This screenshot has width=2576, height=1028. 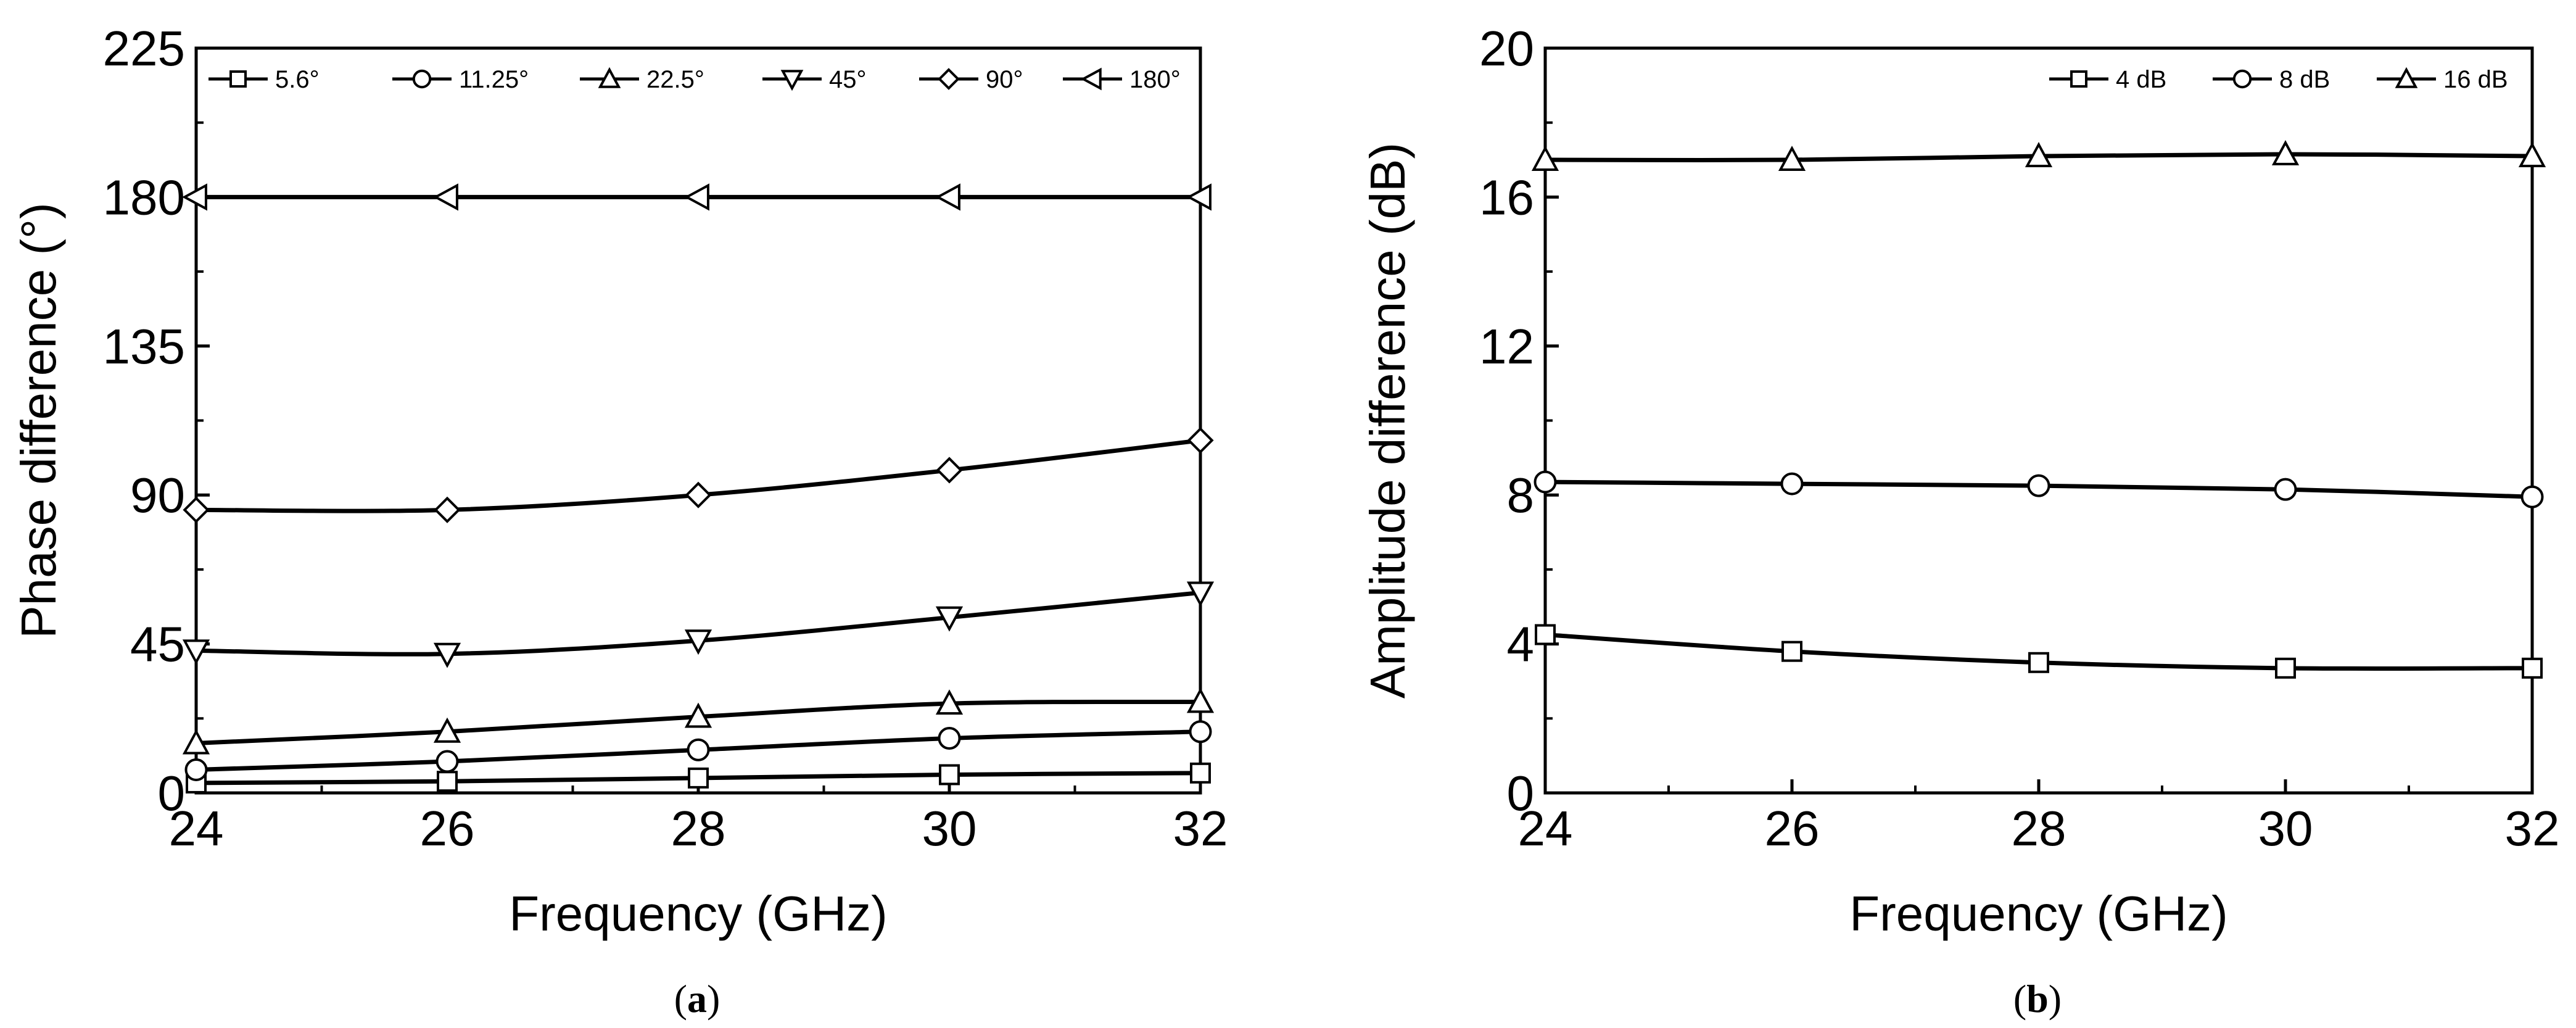 What do you see at coordinates (1091, 79) in the screenshot?
I see `legend-marker-triangle-left-icon` at bounding box center [1091, 79].